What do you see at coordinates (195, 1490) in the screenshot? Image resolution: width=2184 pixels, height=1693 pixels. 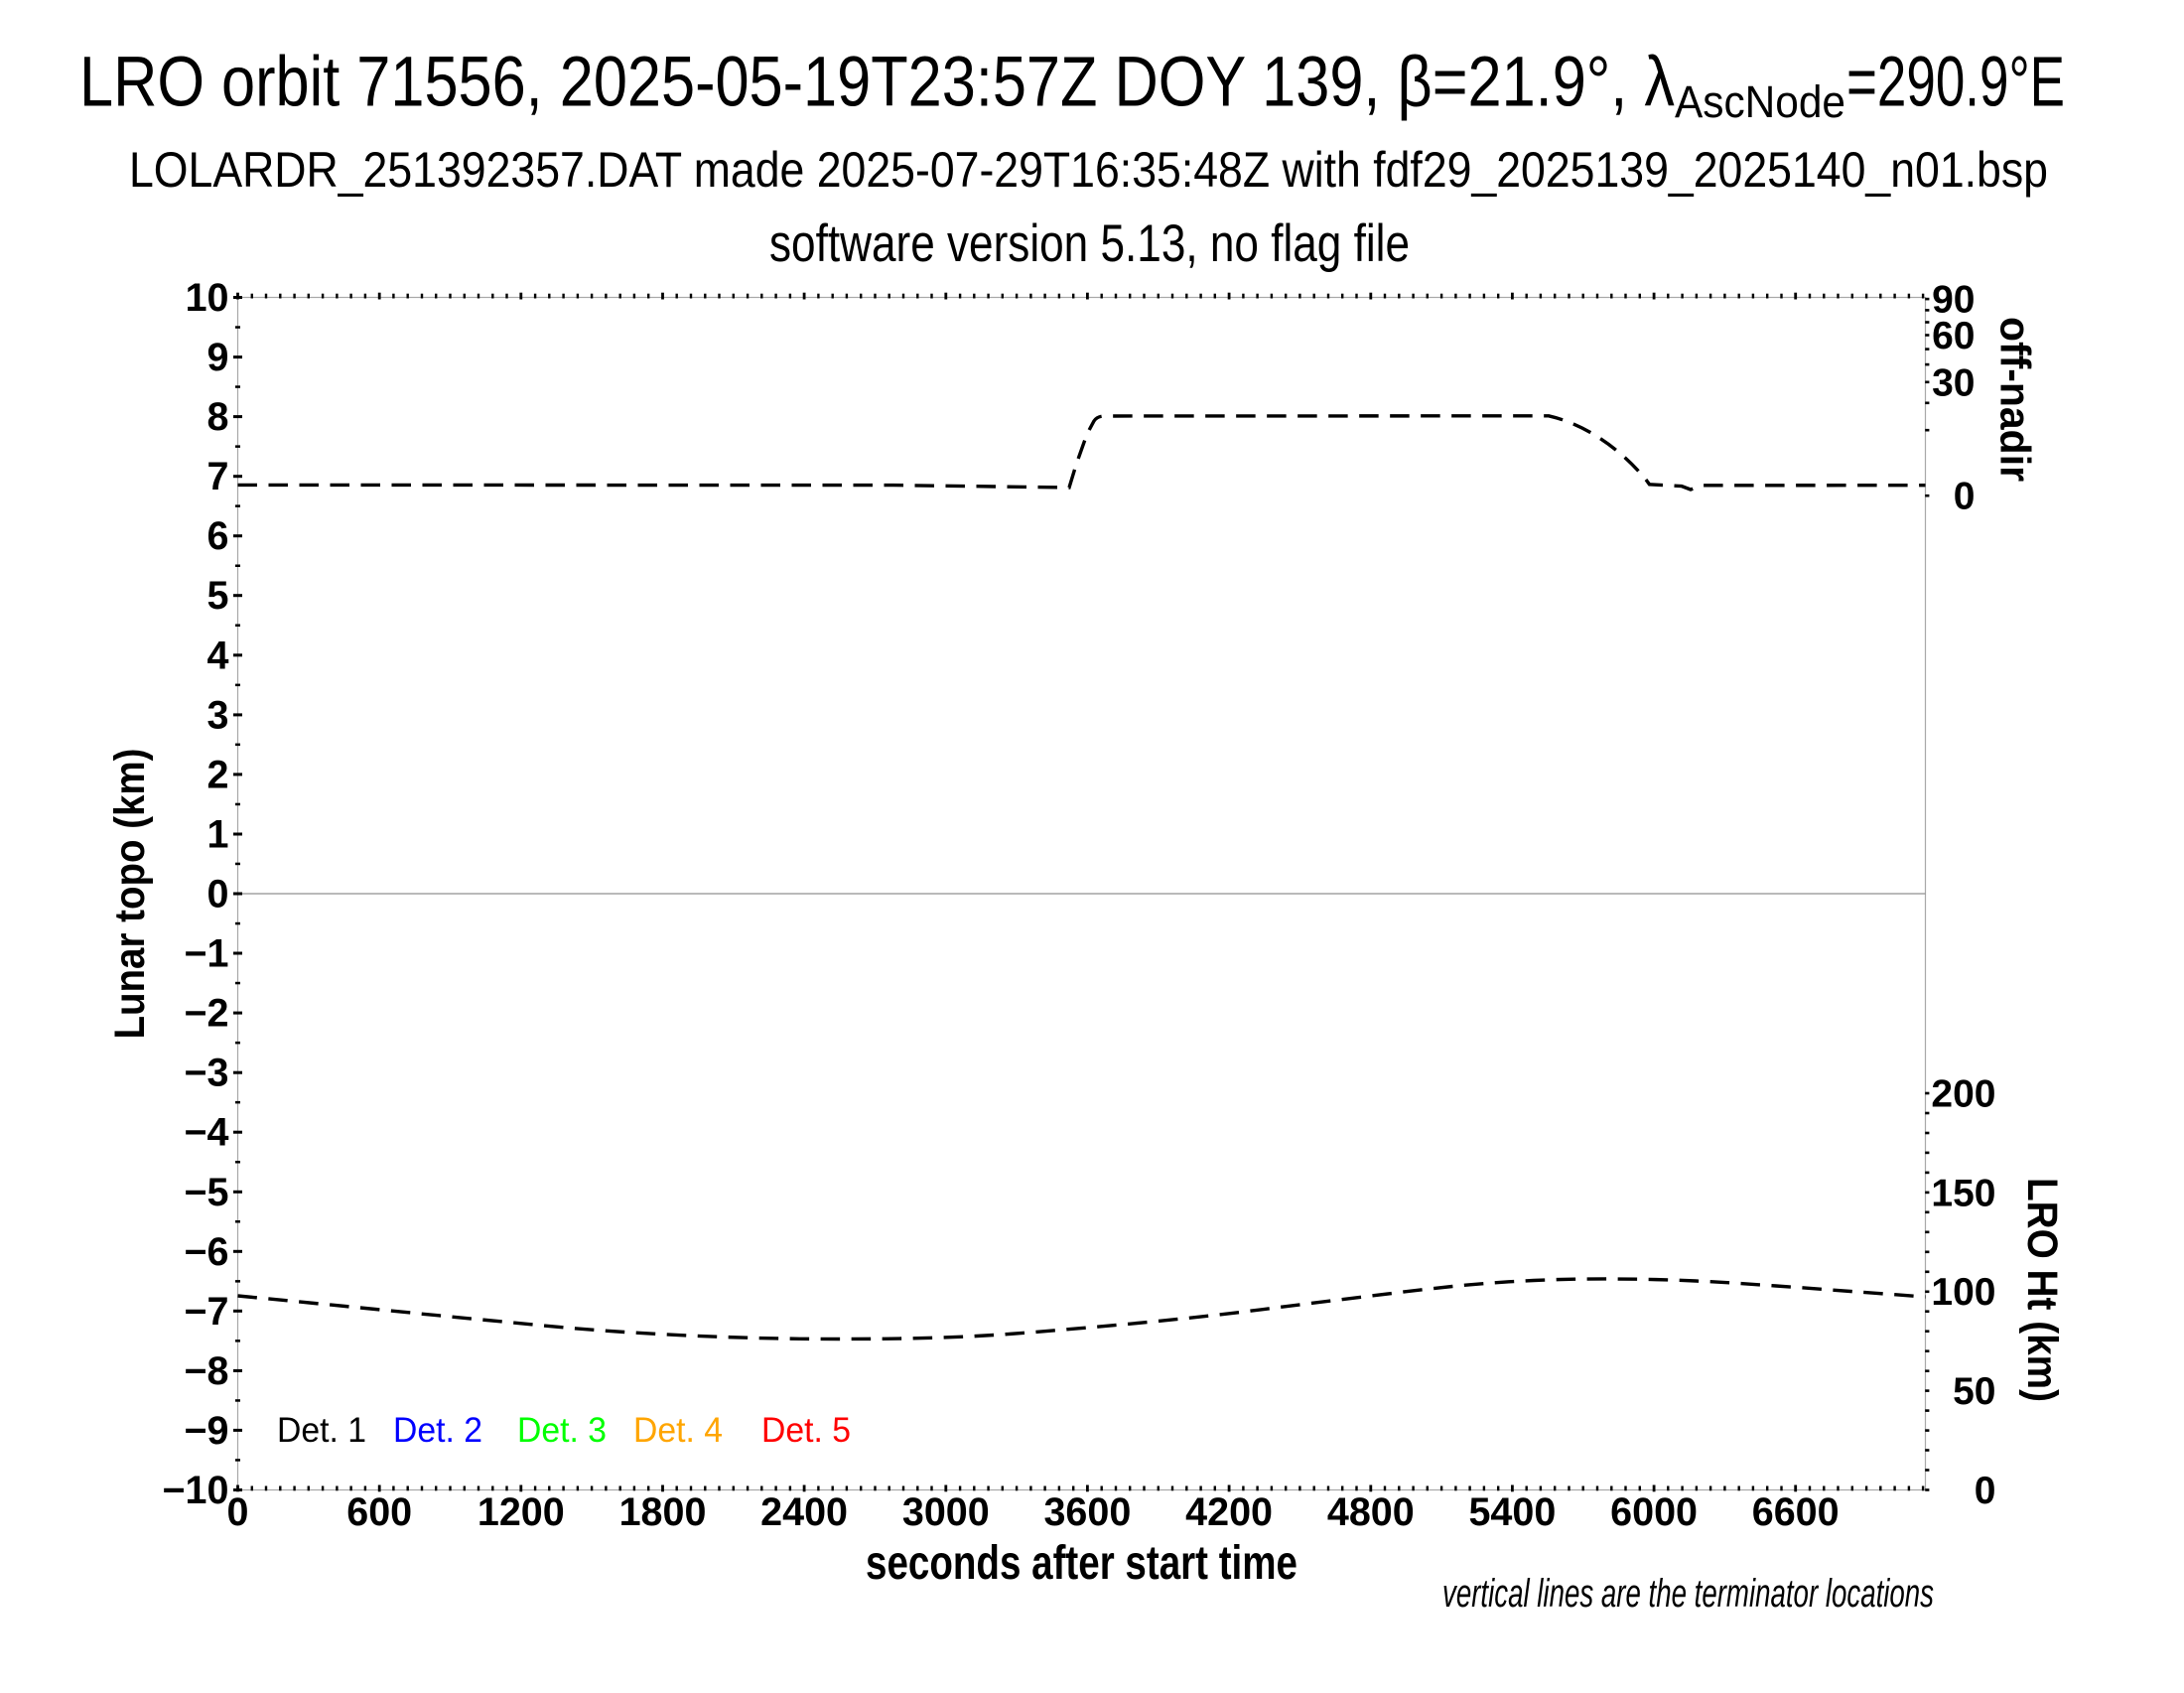 I see `svg-text: −10` at bounding box center [195, 1490].